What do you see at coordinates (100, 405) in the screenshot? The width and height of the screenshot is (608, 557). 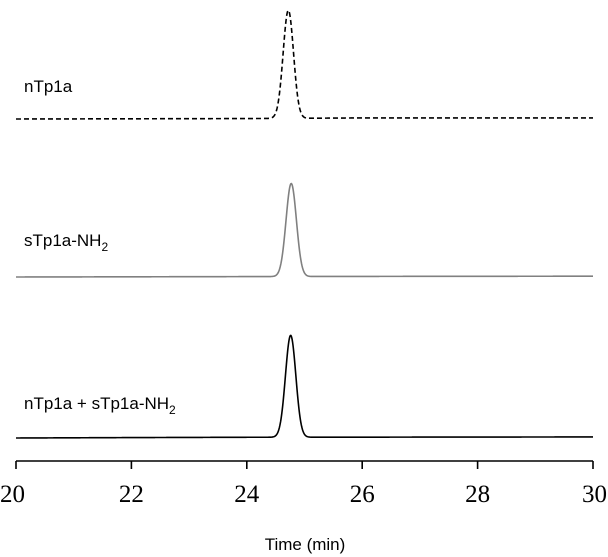 I see `trace-label-mix: nTp1a + sTp1a-NH2` at bounding box center [100, 405].